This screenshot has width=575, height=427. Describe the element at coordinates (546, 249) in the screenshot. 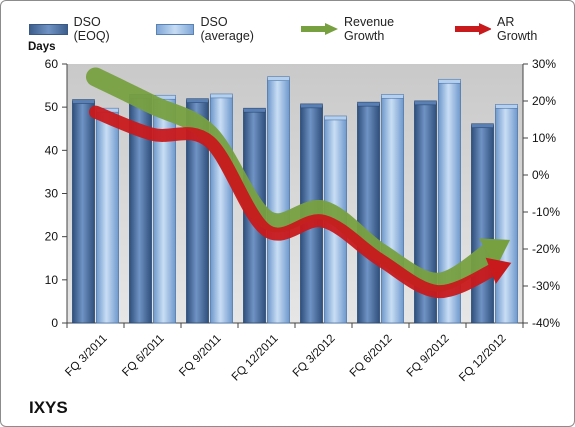

I see `y-axis-right-tick-label: -20%` at that location.